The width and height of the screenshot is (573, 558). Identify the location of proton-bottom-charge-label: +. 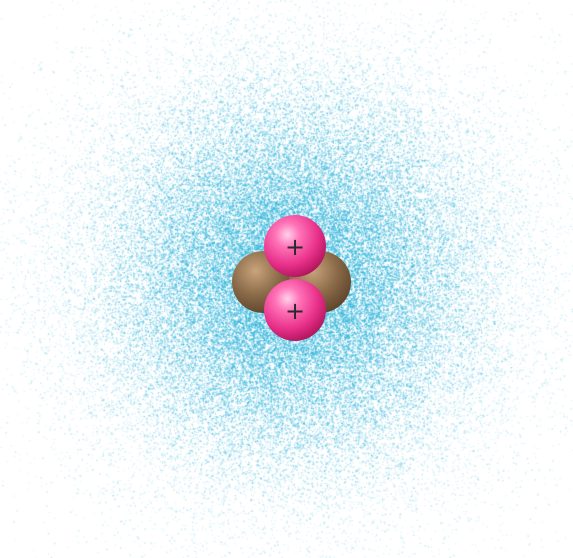
(295, 311).